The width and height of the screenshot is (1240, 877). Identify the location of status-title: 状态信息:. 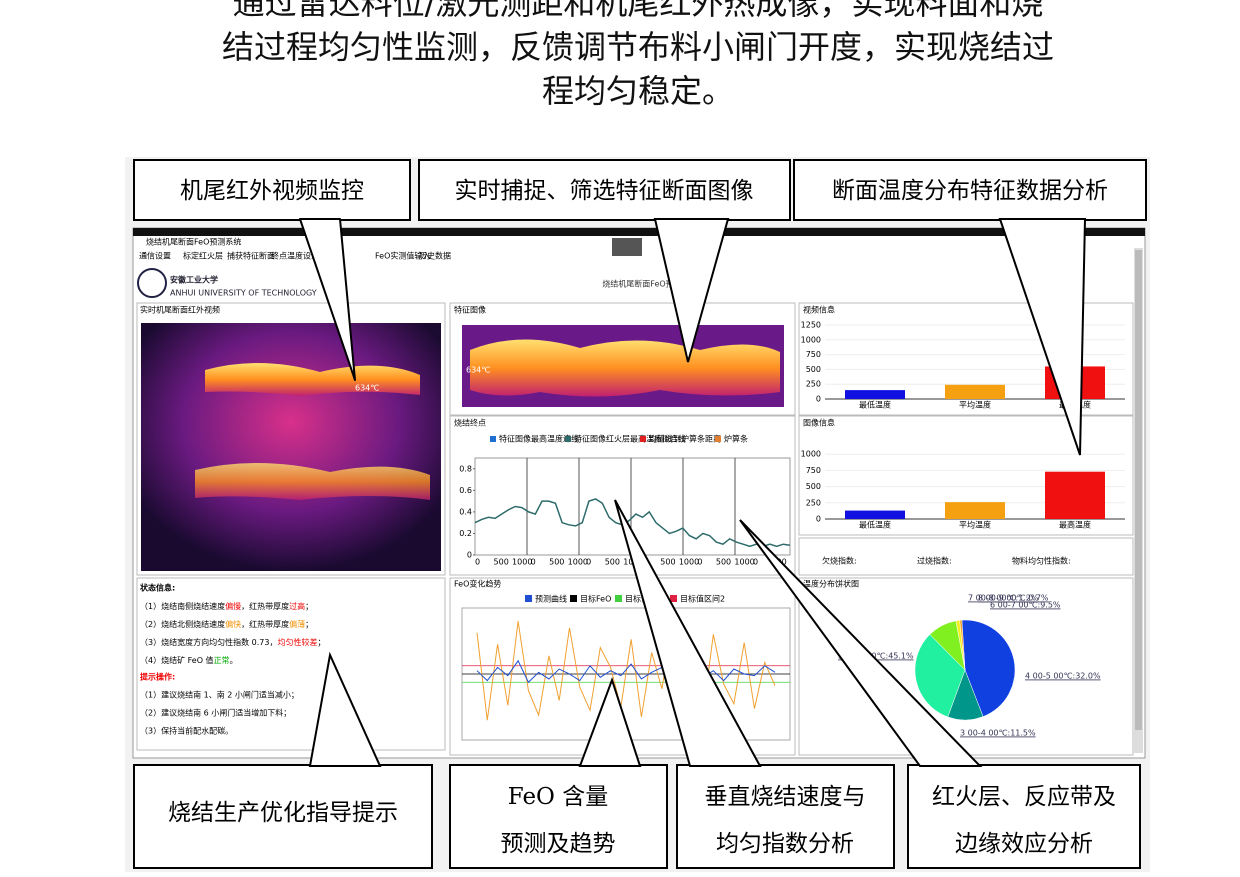
(157, 588).